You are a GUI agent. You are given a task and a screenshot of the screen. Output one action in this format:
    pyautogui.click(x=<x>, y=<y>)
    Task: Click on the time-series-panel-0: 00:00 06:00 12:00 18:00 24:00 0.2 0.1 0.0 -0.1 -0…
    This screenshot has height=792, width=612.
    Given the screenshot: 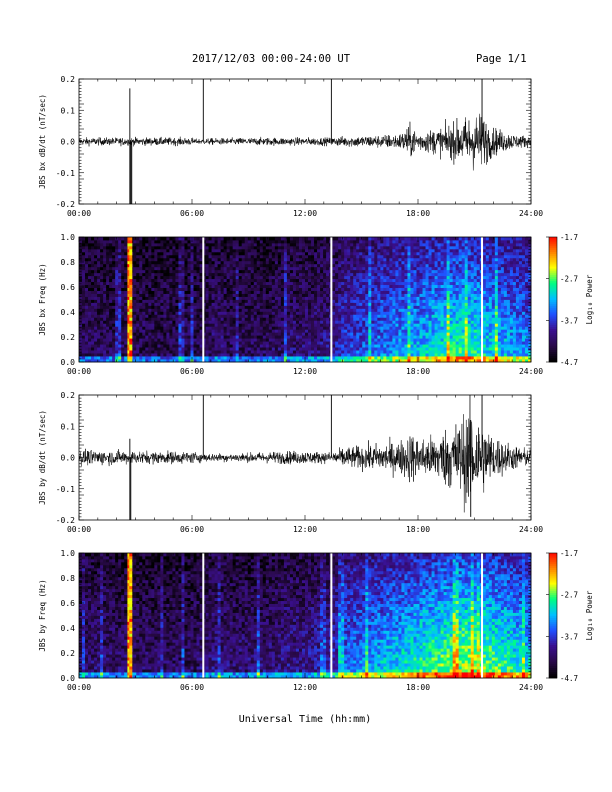 What is the action you would take?
    pyautogui.click(x=290, y=146)
    